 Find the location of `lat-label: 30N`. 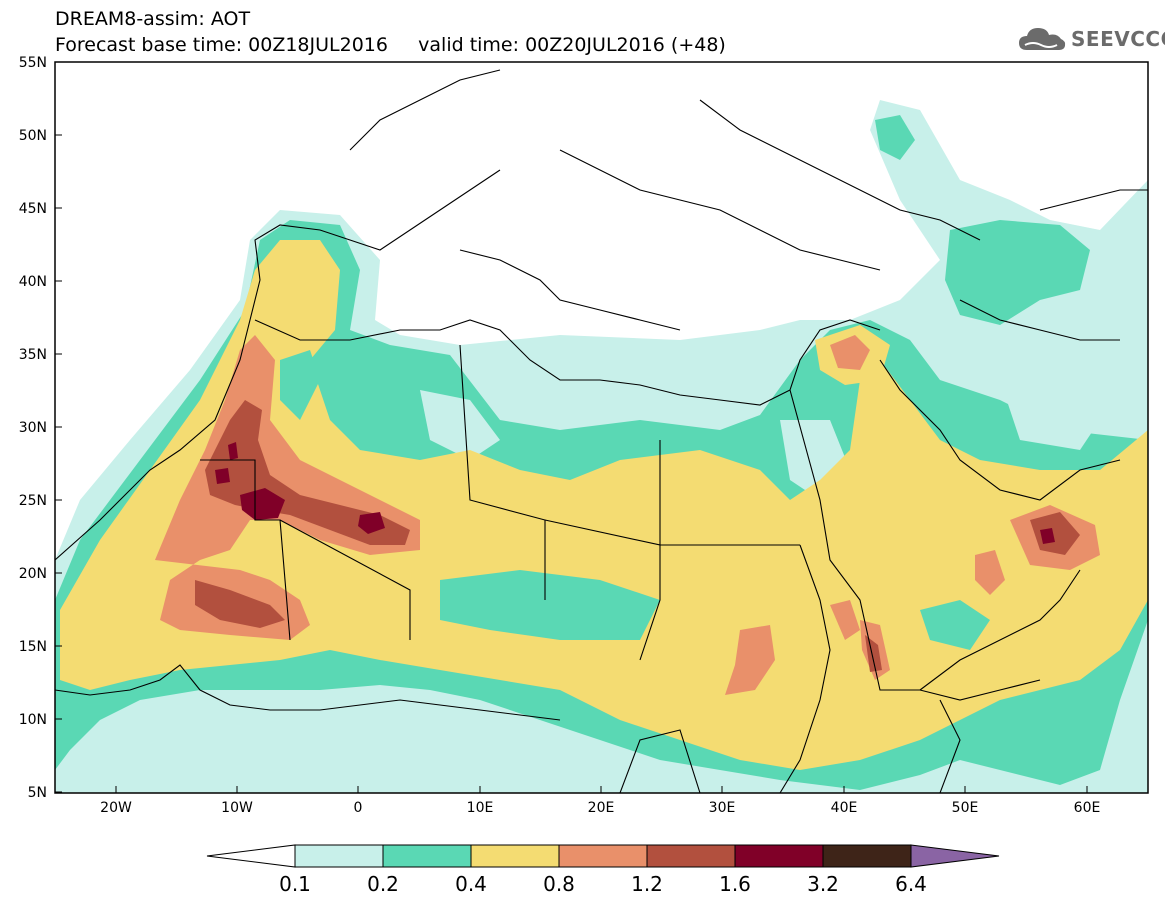

lat-label: 30N is located at coordinates (33, 428).